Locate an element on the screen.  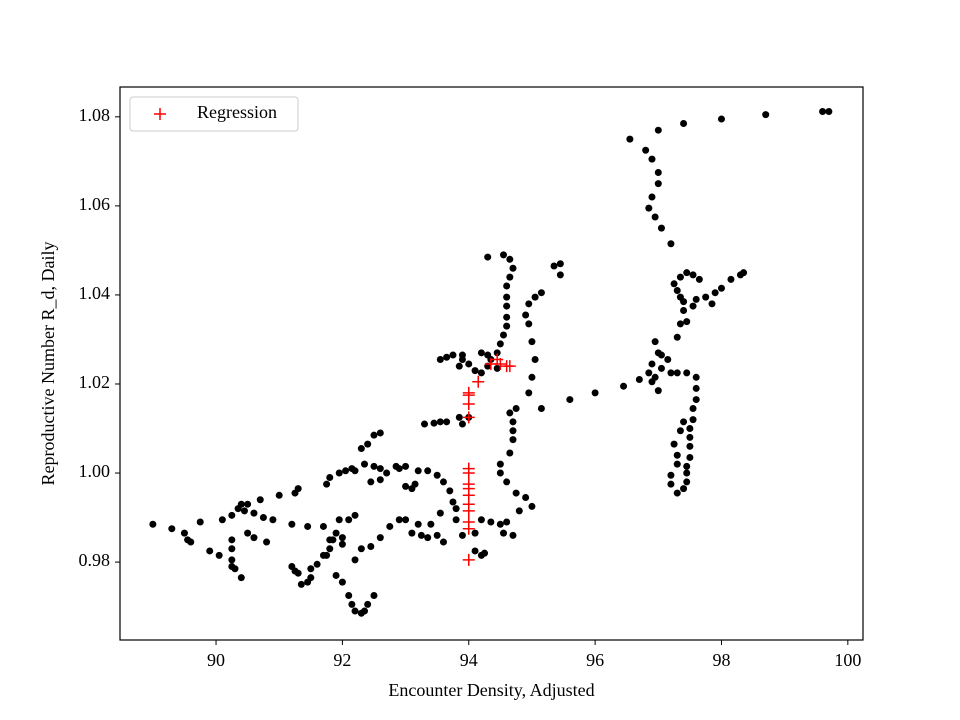
y-tick-label: 1.08 is located at coordinates (95, 115).